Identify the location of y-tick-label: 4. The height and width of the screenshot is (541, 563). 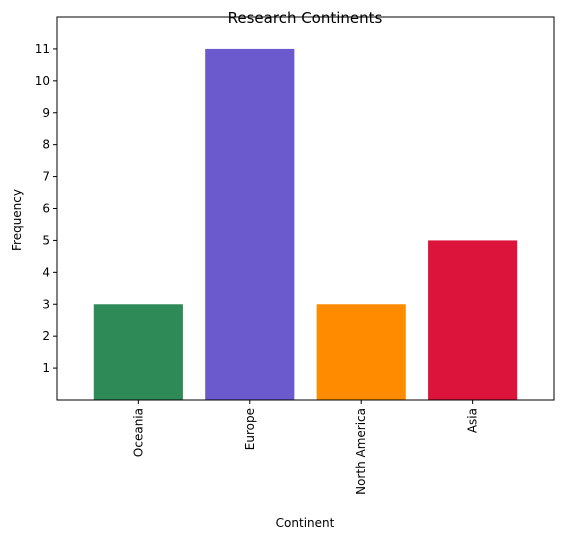
(46, 272).